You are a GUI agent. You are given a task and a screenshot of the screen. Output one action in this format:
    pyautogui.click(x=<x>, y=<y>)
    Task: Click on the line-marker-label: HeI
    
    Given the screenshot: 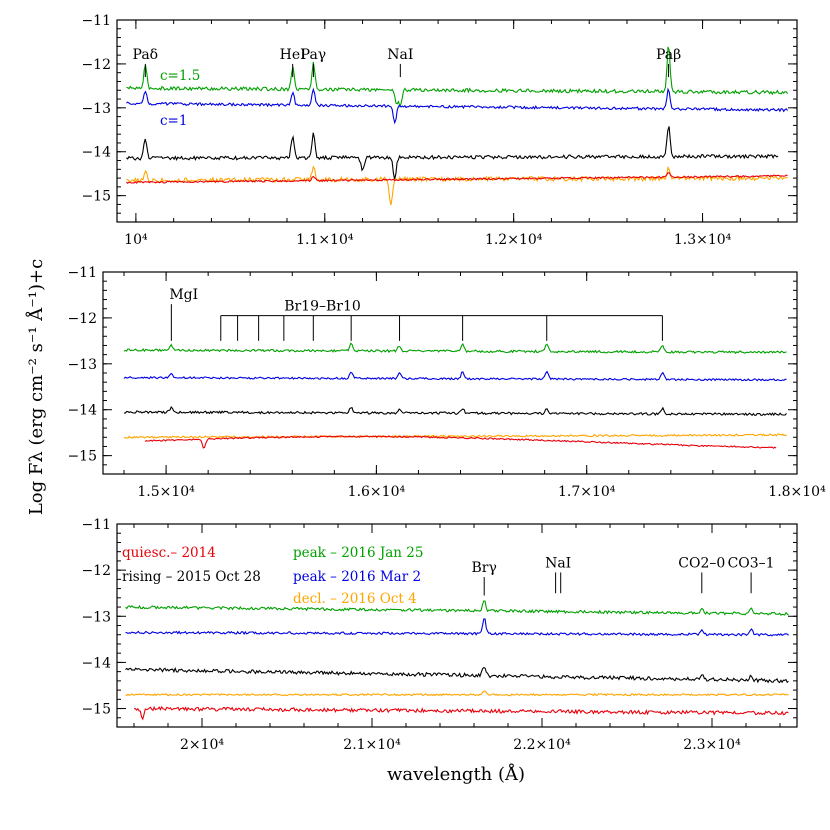 What is the action you would take?
    pyautogui.click(x=293, y=55)
    